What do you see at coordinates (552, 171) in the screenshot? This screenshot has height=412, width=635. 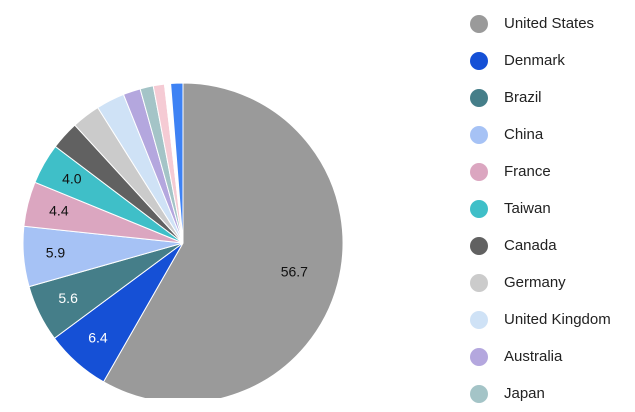 I see `legend-item-france: France` at bounding box center [552, 171].